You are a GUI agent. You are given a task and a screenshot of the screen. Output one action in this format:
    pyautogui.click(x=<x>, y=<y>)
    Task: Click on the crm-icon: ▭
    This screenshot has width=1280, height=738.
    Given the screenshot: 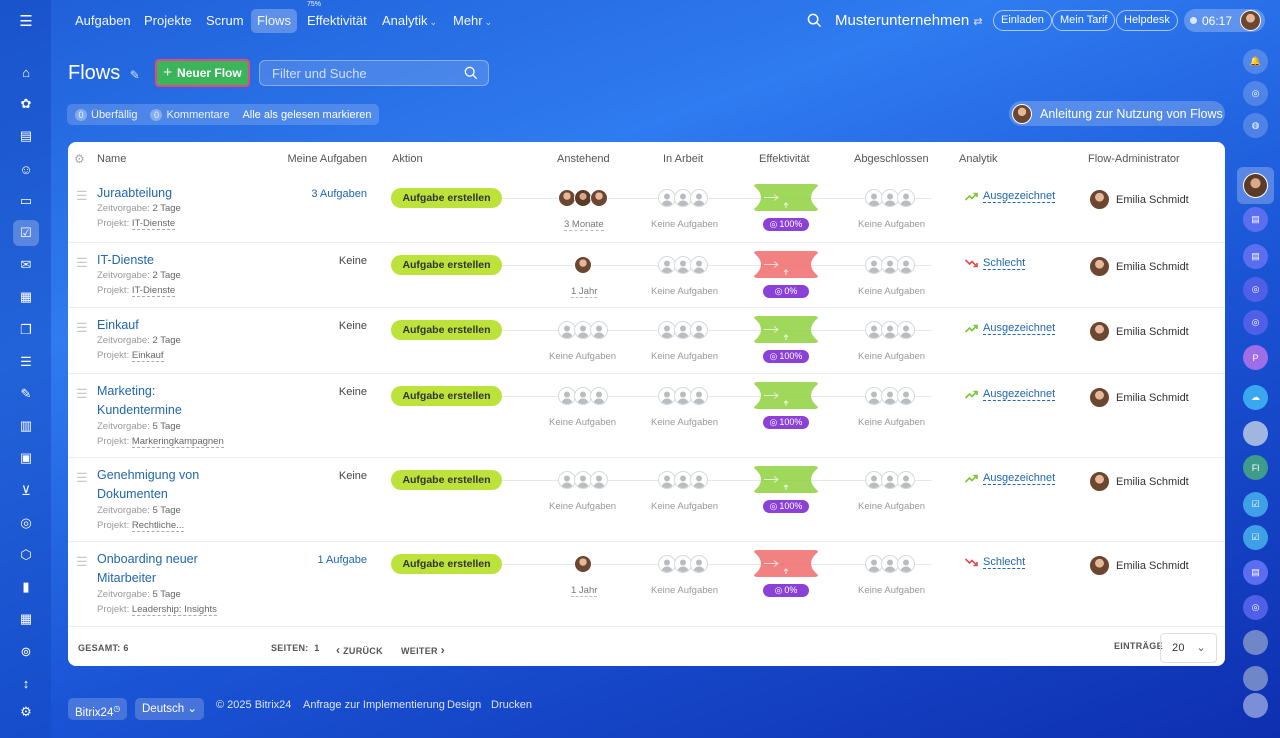 What is the action you would take?
    pyautogui.click(x=26, y=200)
    